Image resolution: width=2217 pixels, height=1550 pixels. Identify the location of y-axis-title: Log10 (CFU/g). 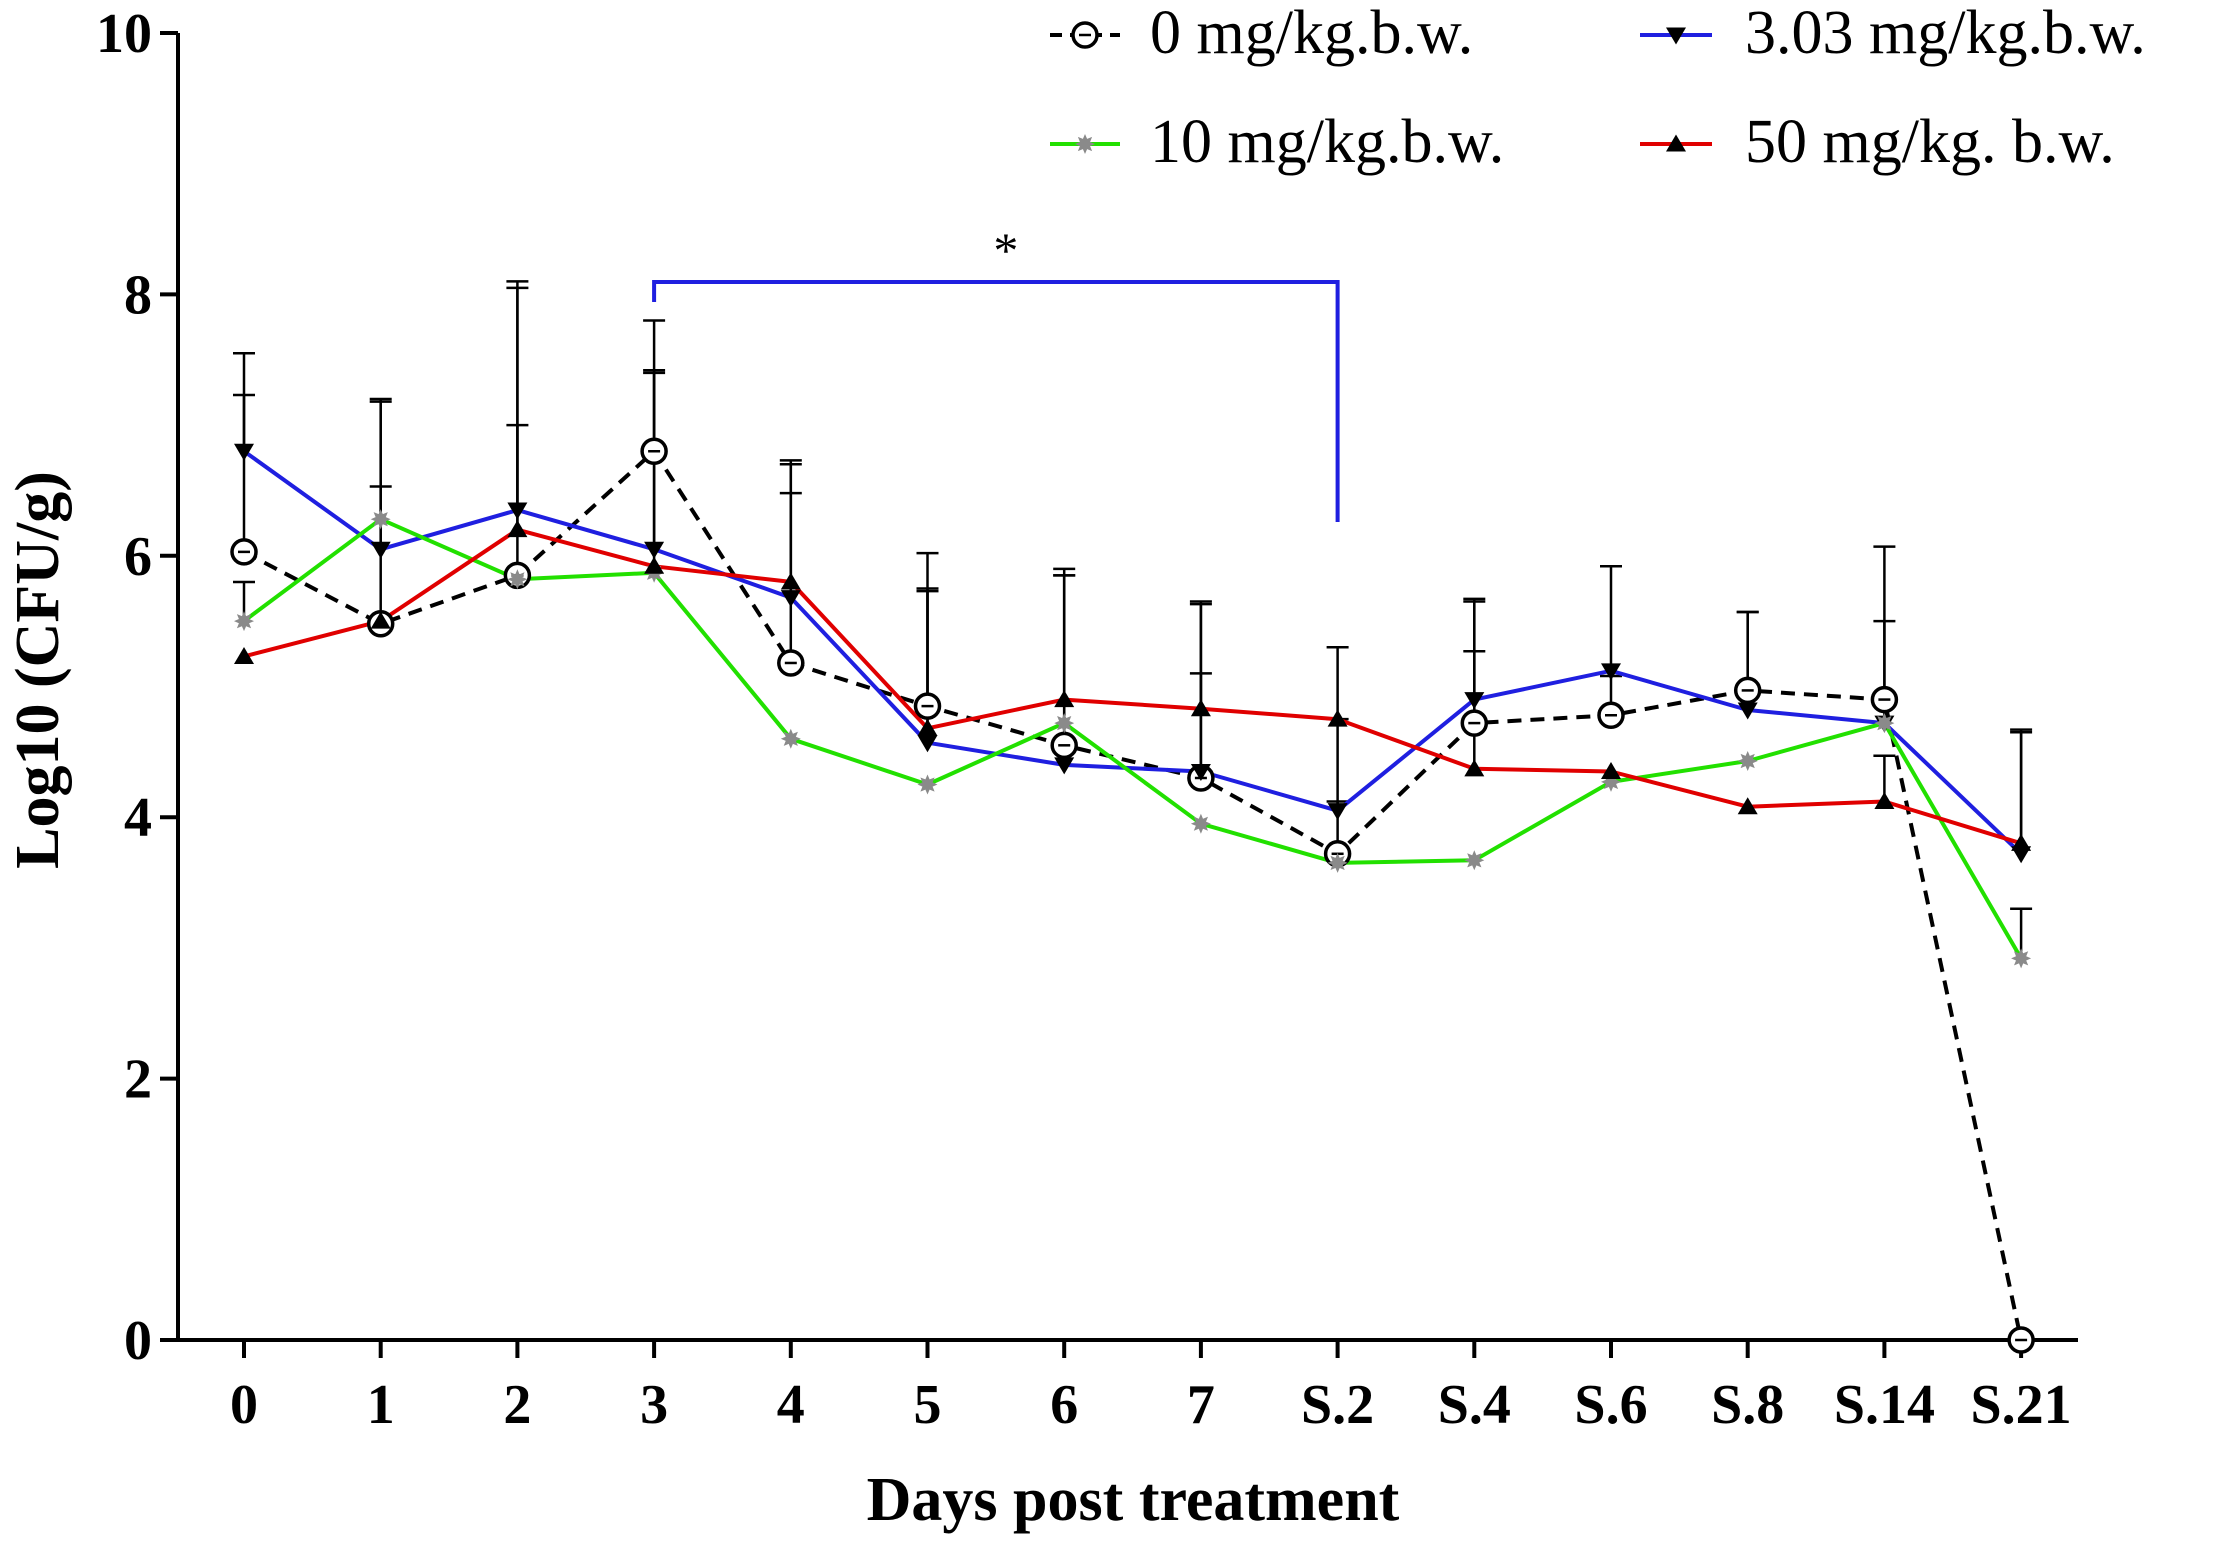
(38, 670).